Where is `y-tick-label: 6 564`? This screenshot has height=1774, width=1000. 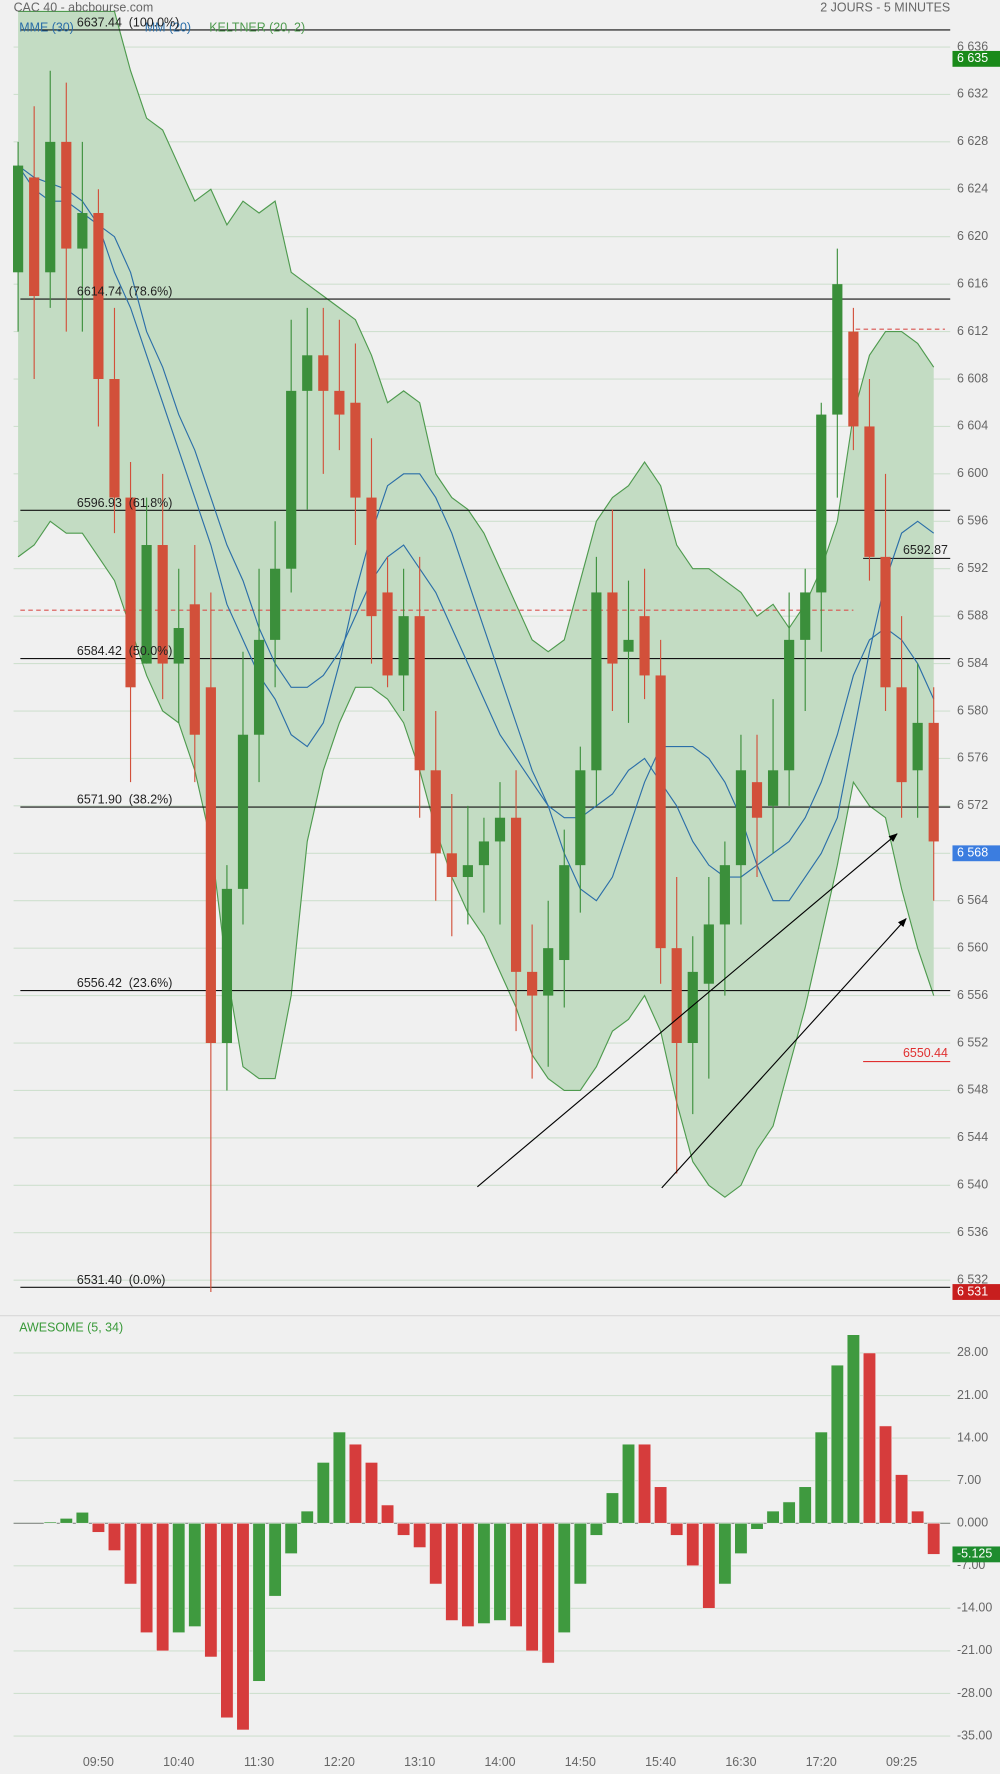 y-tick-label: 6 564 is located at coordinates (972, 900).